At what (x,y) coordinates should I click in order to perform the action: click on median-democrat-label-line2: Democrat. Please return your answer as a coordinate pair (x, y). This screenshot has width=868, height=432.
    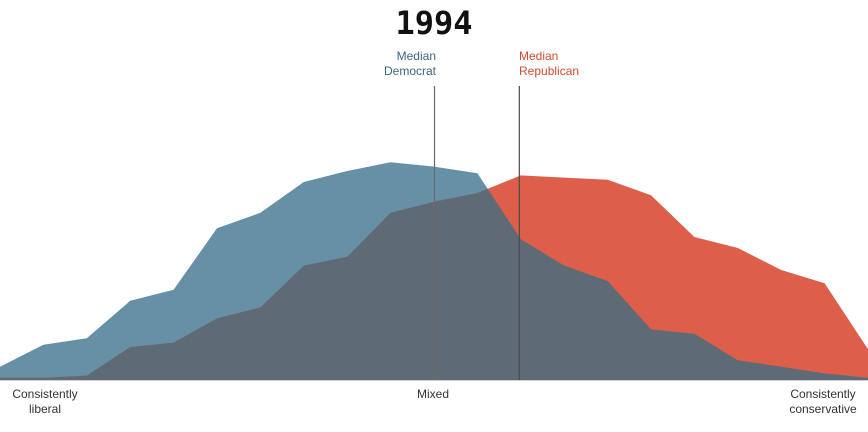
    Looking at the image, I should click on (409, 71).